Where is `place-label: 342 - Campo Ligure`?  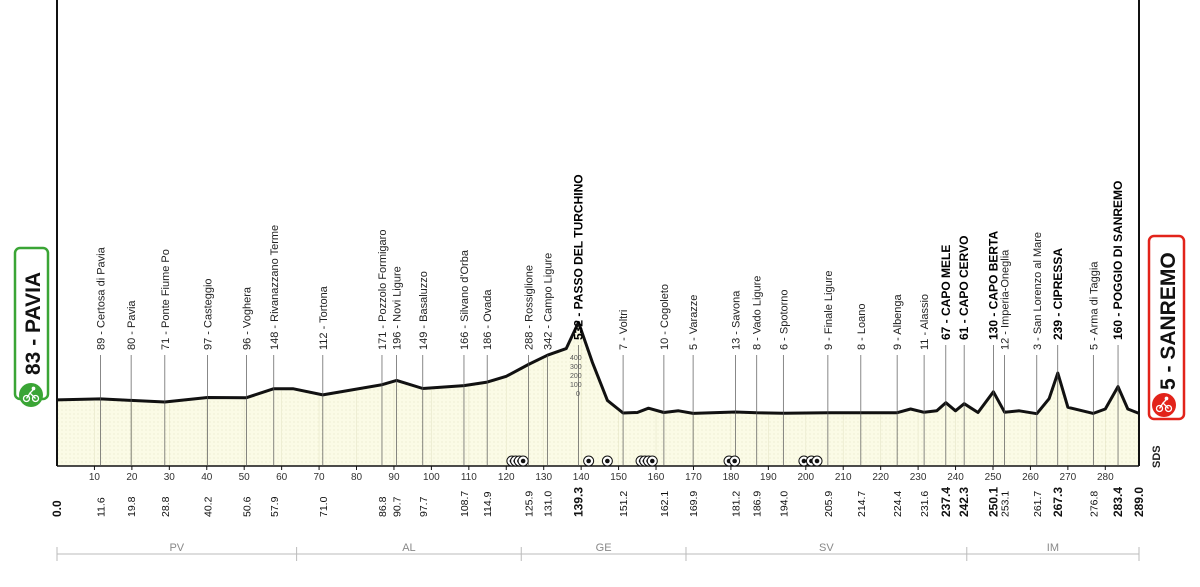 place-label: 342 - Campo Ligure is located at coordinates (548, 301).